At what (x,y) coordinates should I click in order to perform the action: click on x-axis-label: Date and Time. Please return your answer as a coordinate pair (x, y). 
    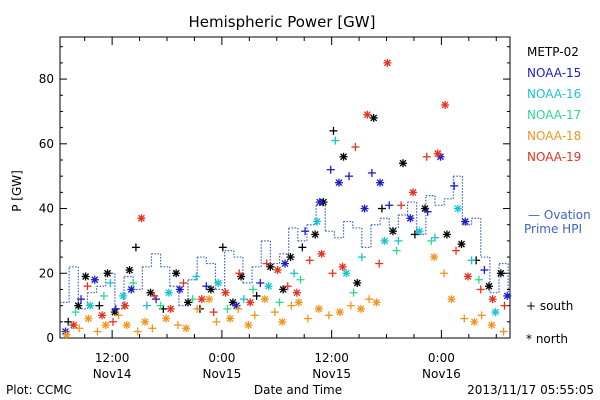
    Looking at the image, I should click on (298, 390).